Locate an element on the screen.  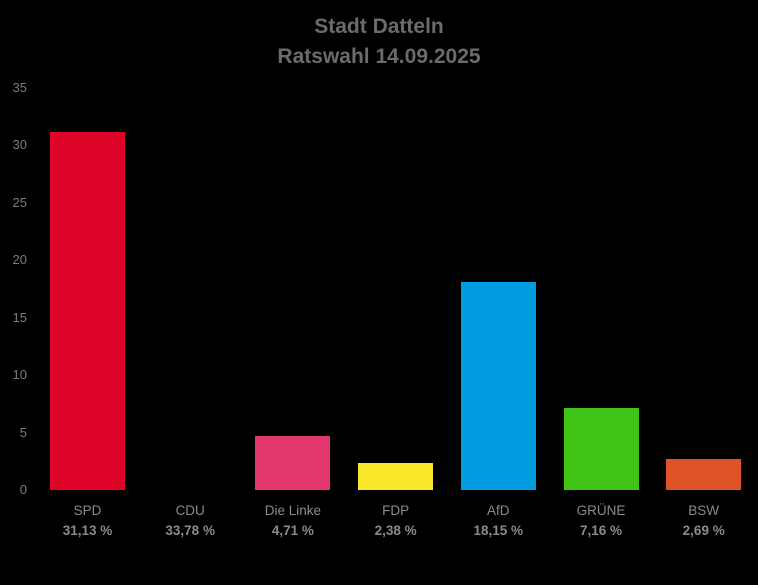
value-label-cdu: 33,78 % is located at coordinates (190, 530).